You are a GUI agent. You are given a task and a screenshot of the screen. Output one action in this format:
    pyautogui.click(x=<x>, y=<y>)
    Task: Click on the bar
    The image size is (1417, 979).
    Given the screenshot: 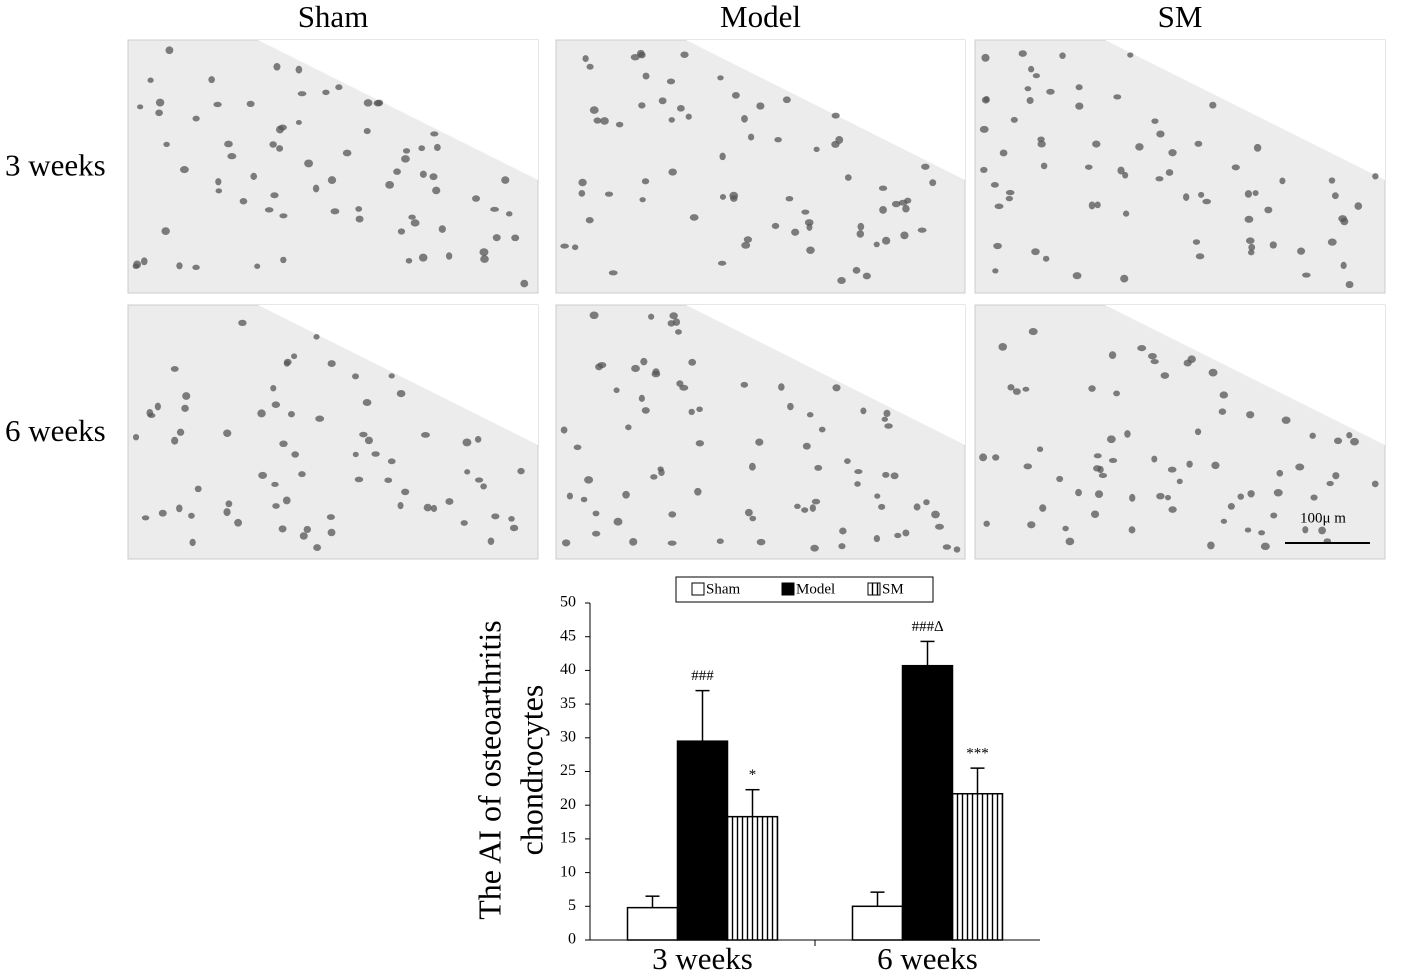 What is the action you would take?
    pyautogui.click(x=927, y=802)
    